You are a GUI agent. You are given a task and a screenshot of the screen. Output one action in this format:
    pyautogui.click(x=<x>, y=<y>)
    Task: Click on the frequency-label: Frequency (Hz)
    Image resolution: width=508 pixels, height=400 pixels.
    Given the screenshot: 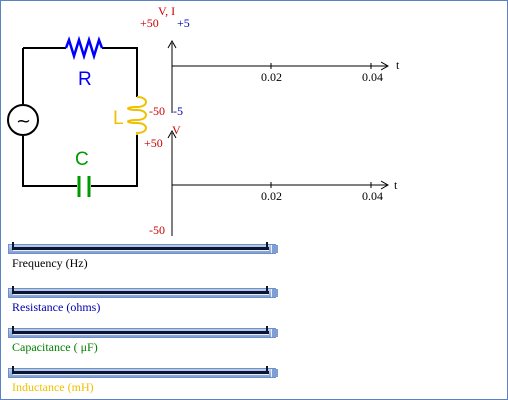 What is the action you would take?
    pyautogui.click(x=50, y=263)
    